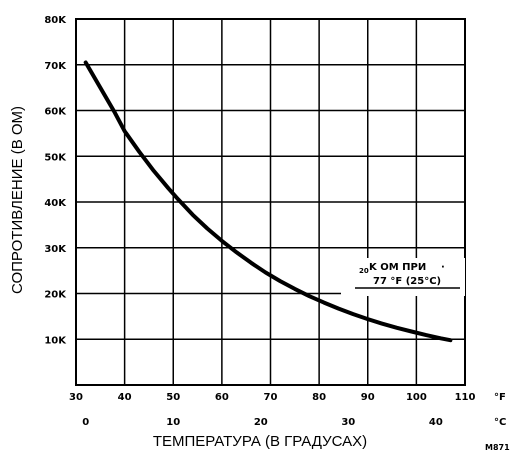  What do you see at coordinates (173, 422) in the screenshot?
I see `x-tick-label-c: 10` at bounding box center [173, 422].